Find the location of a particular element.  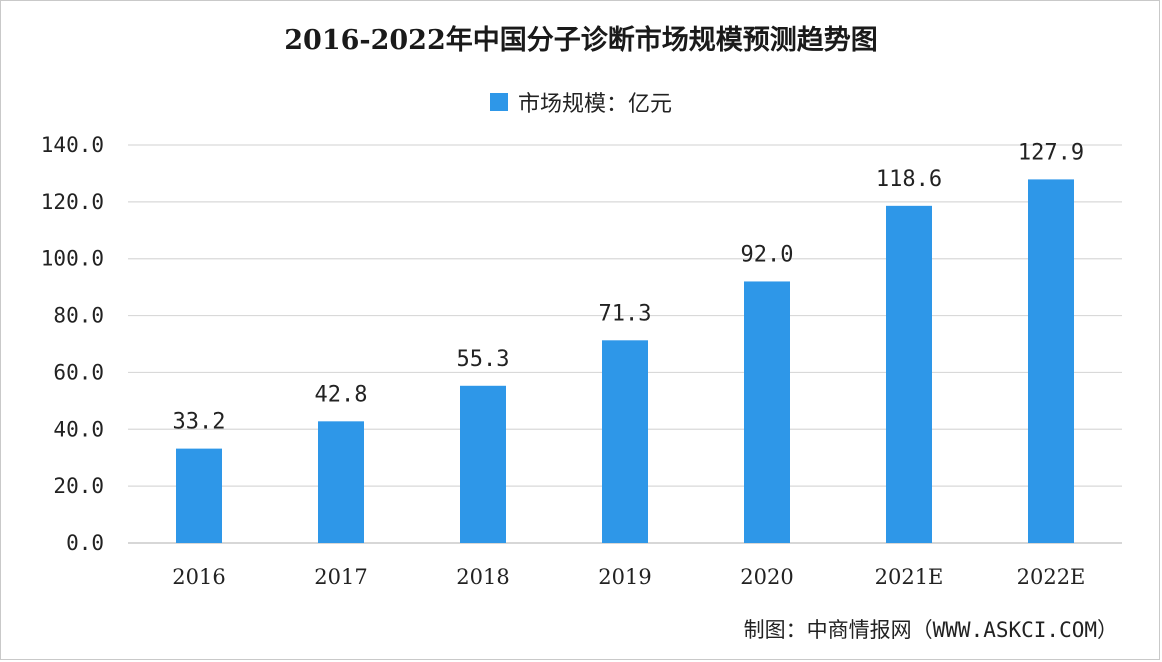

chart-title: 2016-2022年中国分子诊断市场规模预测趋势图 is located at coordinates (581, 40).